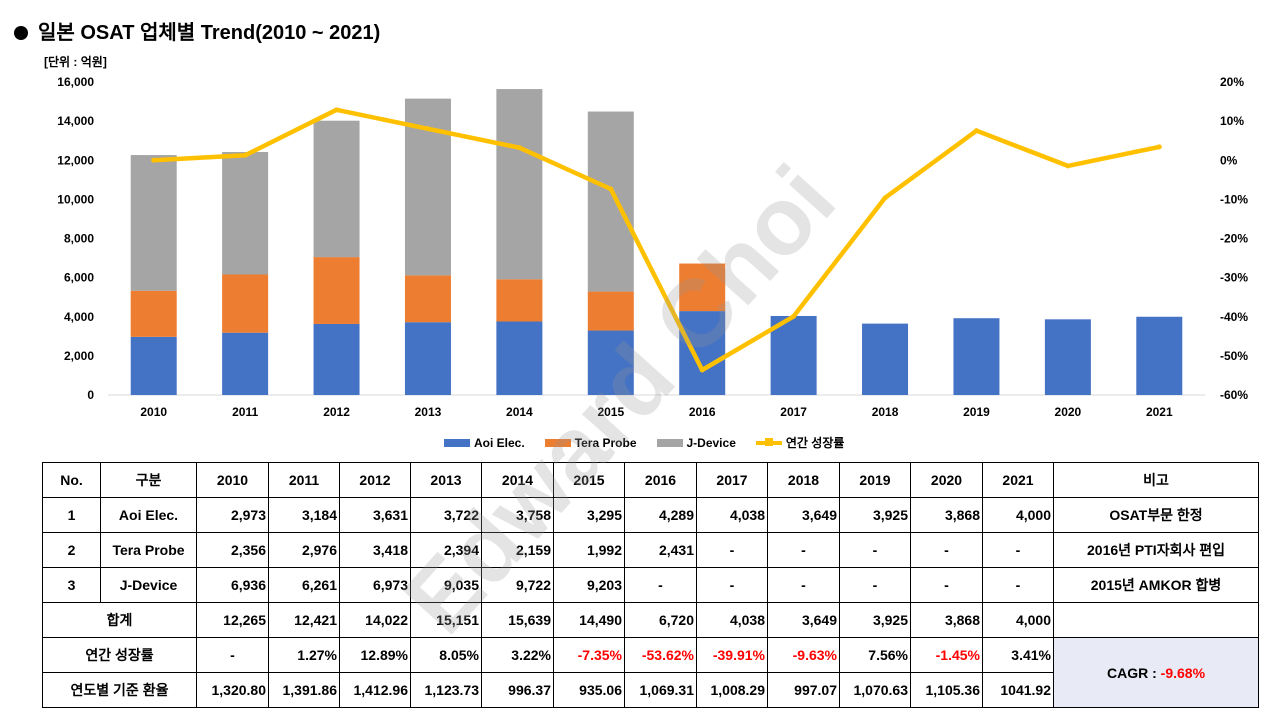 The width and height of the screenshot is (1280, 720). Describe the element at coordinates (696, 442) in the screenshot. I see `legend-item-jdevice: J-Device` at that location.